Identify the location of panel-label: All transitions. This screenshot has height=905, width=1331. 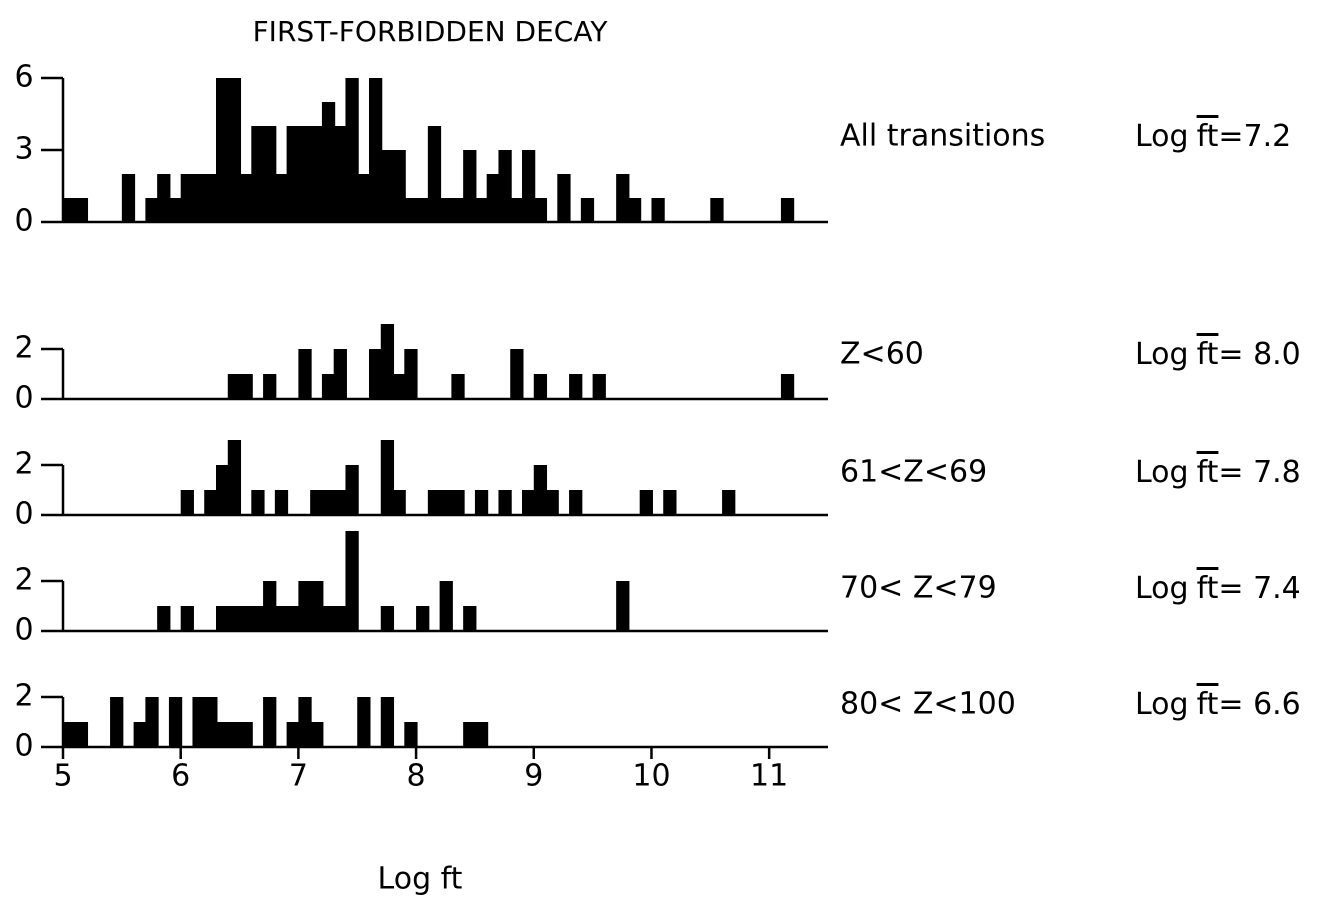
(942, 136).